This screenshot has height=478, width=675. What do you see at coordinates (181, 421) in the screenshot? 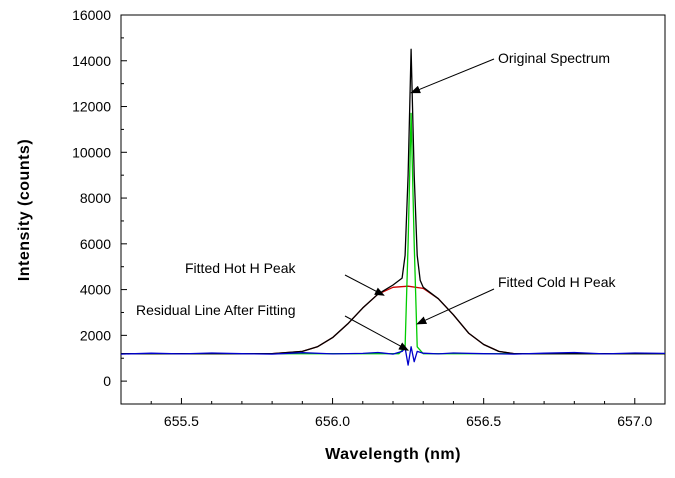
I see `x-tick-label: 655.5` at bounding box center [181, 421].